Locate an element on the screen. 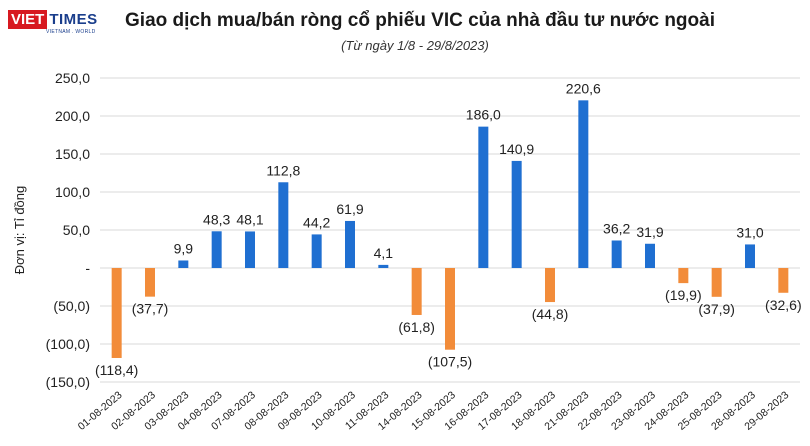 This screenshot has height=446, width=810. y-tick-label: (50,0) is located at coordinates (71, 306).